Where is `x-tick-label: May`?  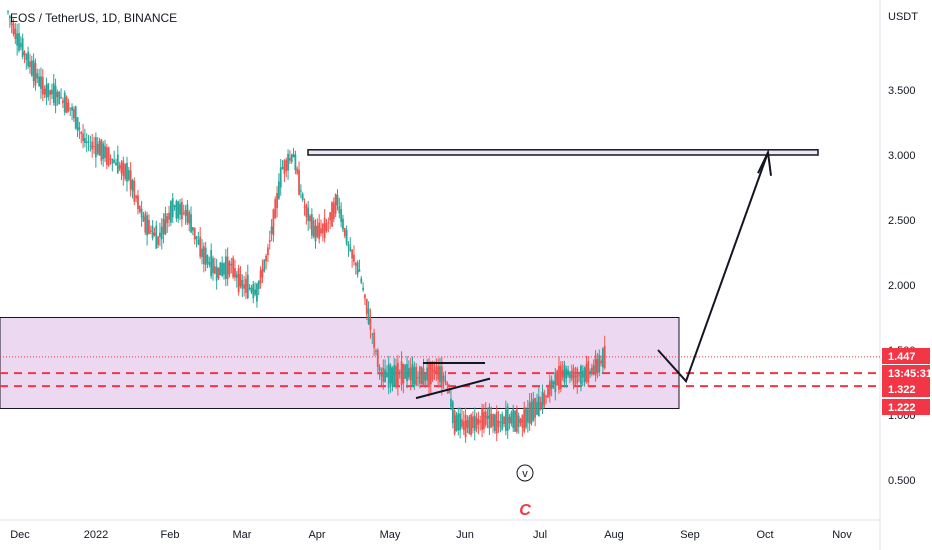 x-tick-label: May is located at coordinates (390, 535).